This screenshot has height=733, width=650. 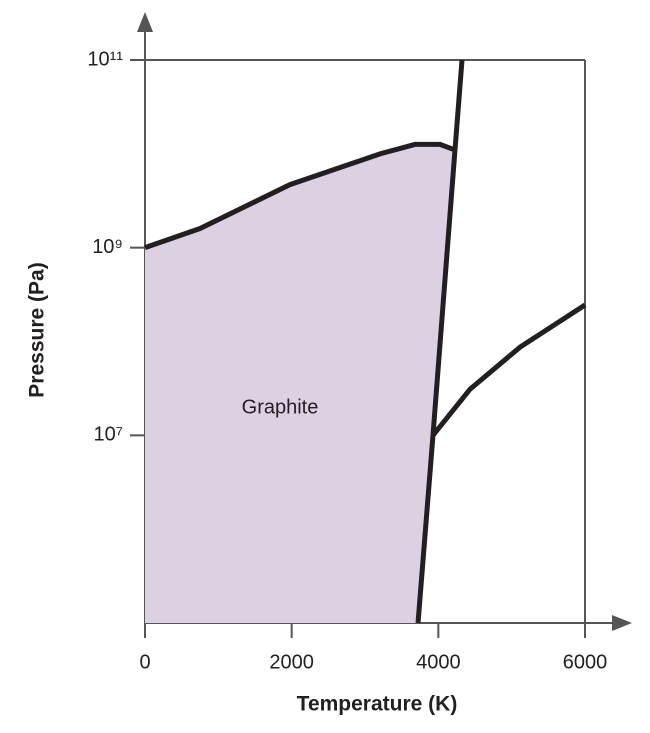 I want to click on y-tick-label: 10⁹, so click(x=107, y=247).